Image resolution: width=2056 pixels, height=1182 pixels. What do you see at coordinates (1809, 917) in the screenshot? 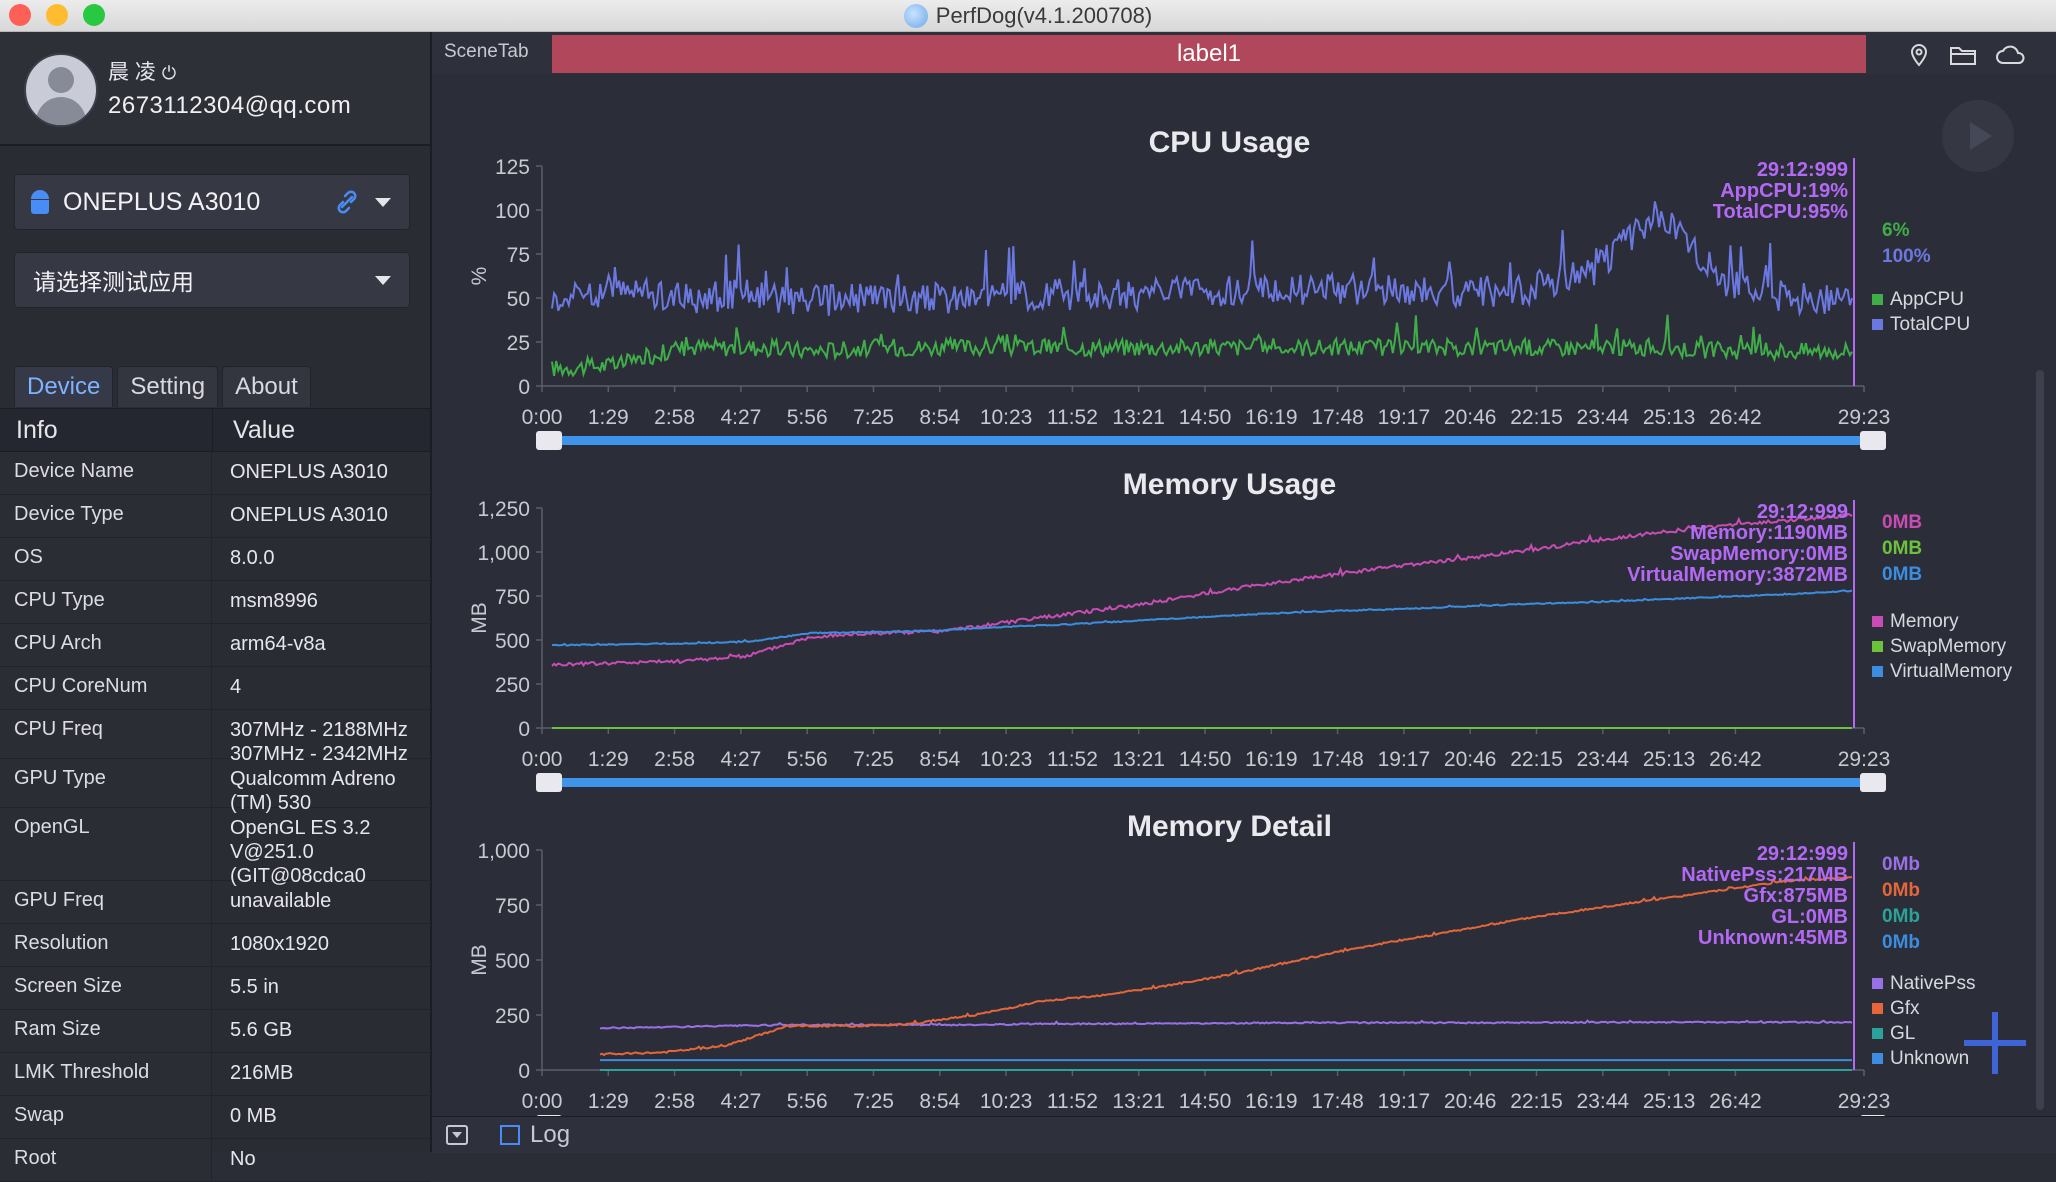
I see `tooltip-text: GL:0MB` at bounding box center [1809, 917].